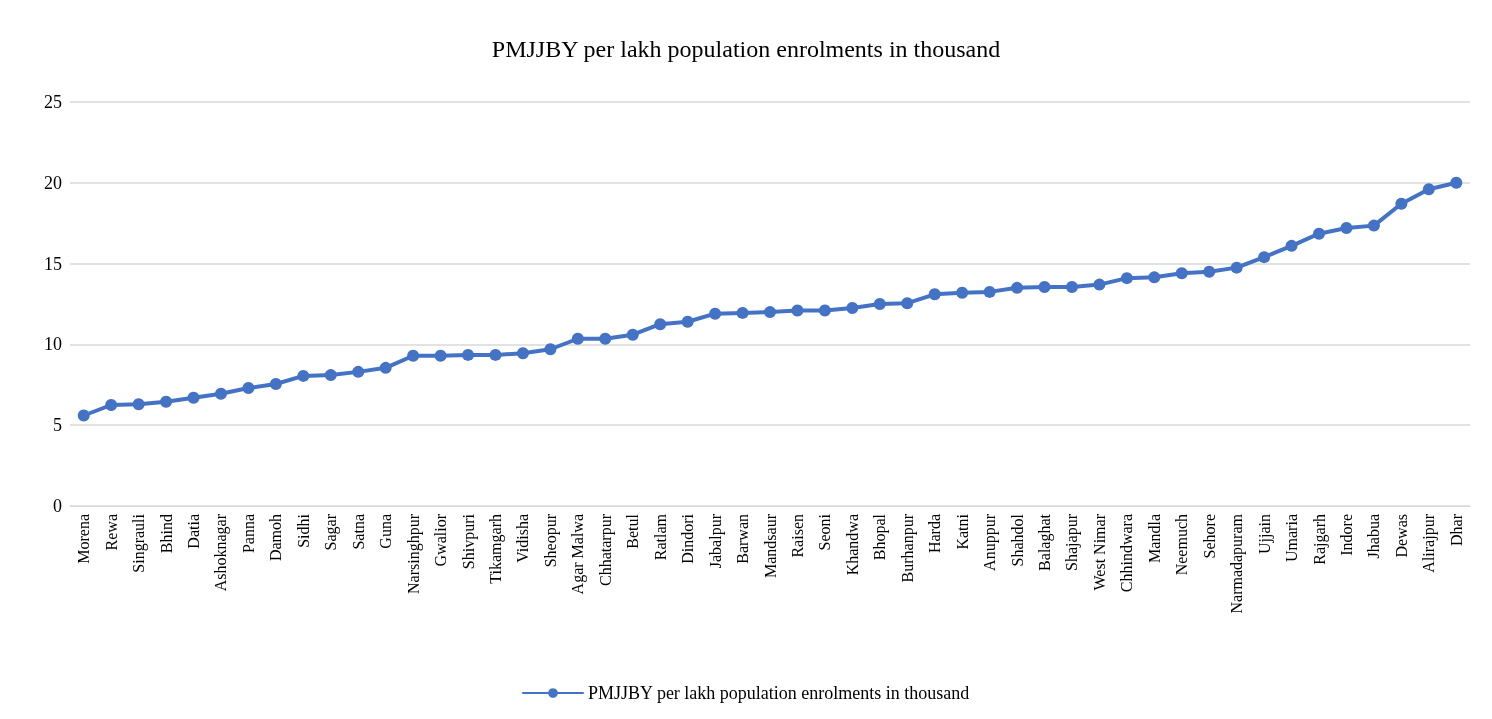 This screenshot has height=719, width=1492. I want to click on x-tick-label: Vidisha, so click(523, 538).